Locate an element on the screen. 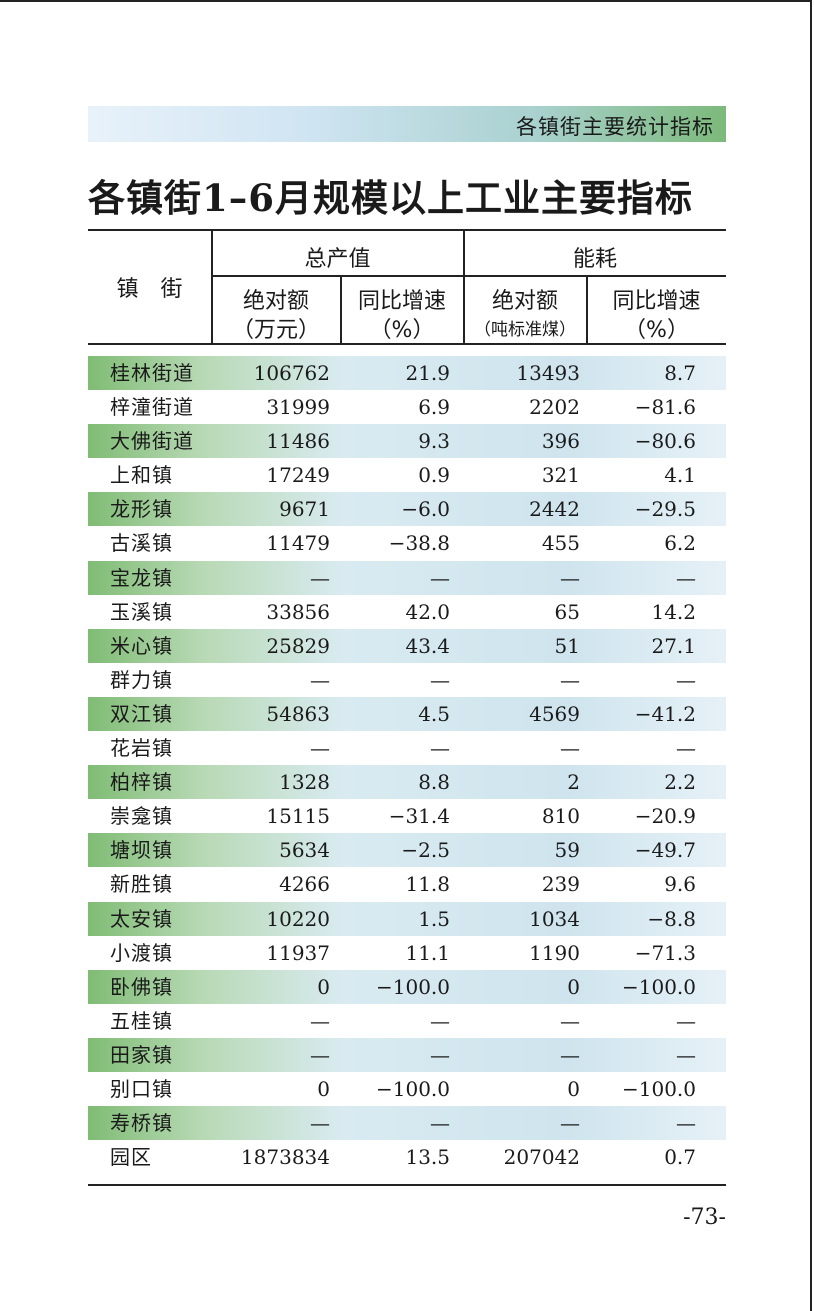 The width and height of the screenshot is (814, 1311). output-value: 4266 is located at coordinates (304, 884).